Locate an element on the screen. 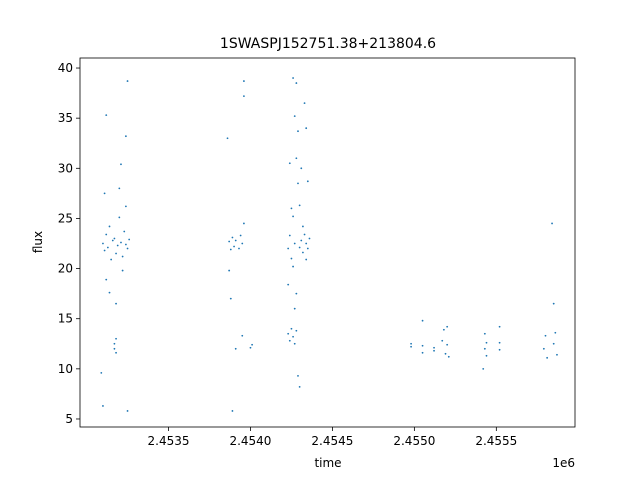 The image size is (640, 484). y-tick-label: 20 is located at coordinates (65, 269).